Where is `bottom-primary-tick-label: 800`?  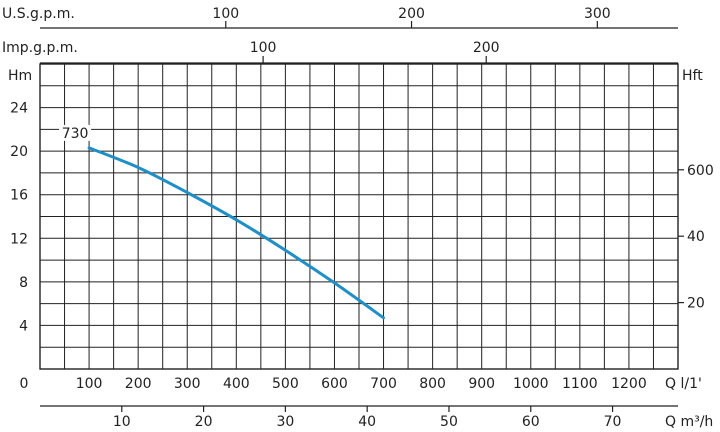 bottom-primary-tick-label: 800 is located at coordinates (432, 384).